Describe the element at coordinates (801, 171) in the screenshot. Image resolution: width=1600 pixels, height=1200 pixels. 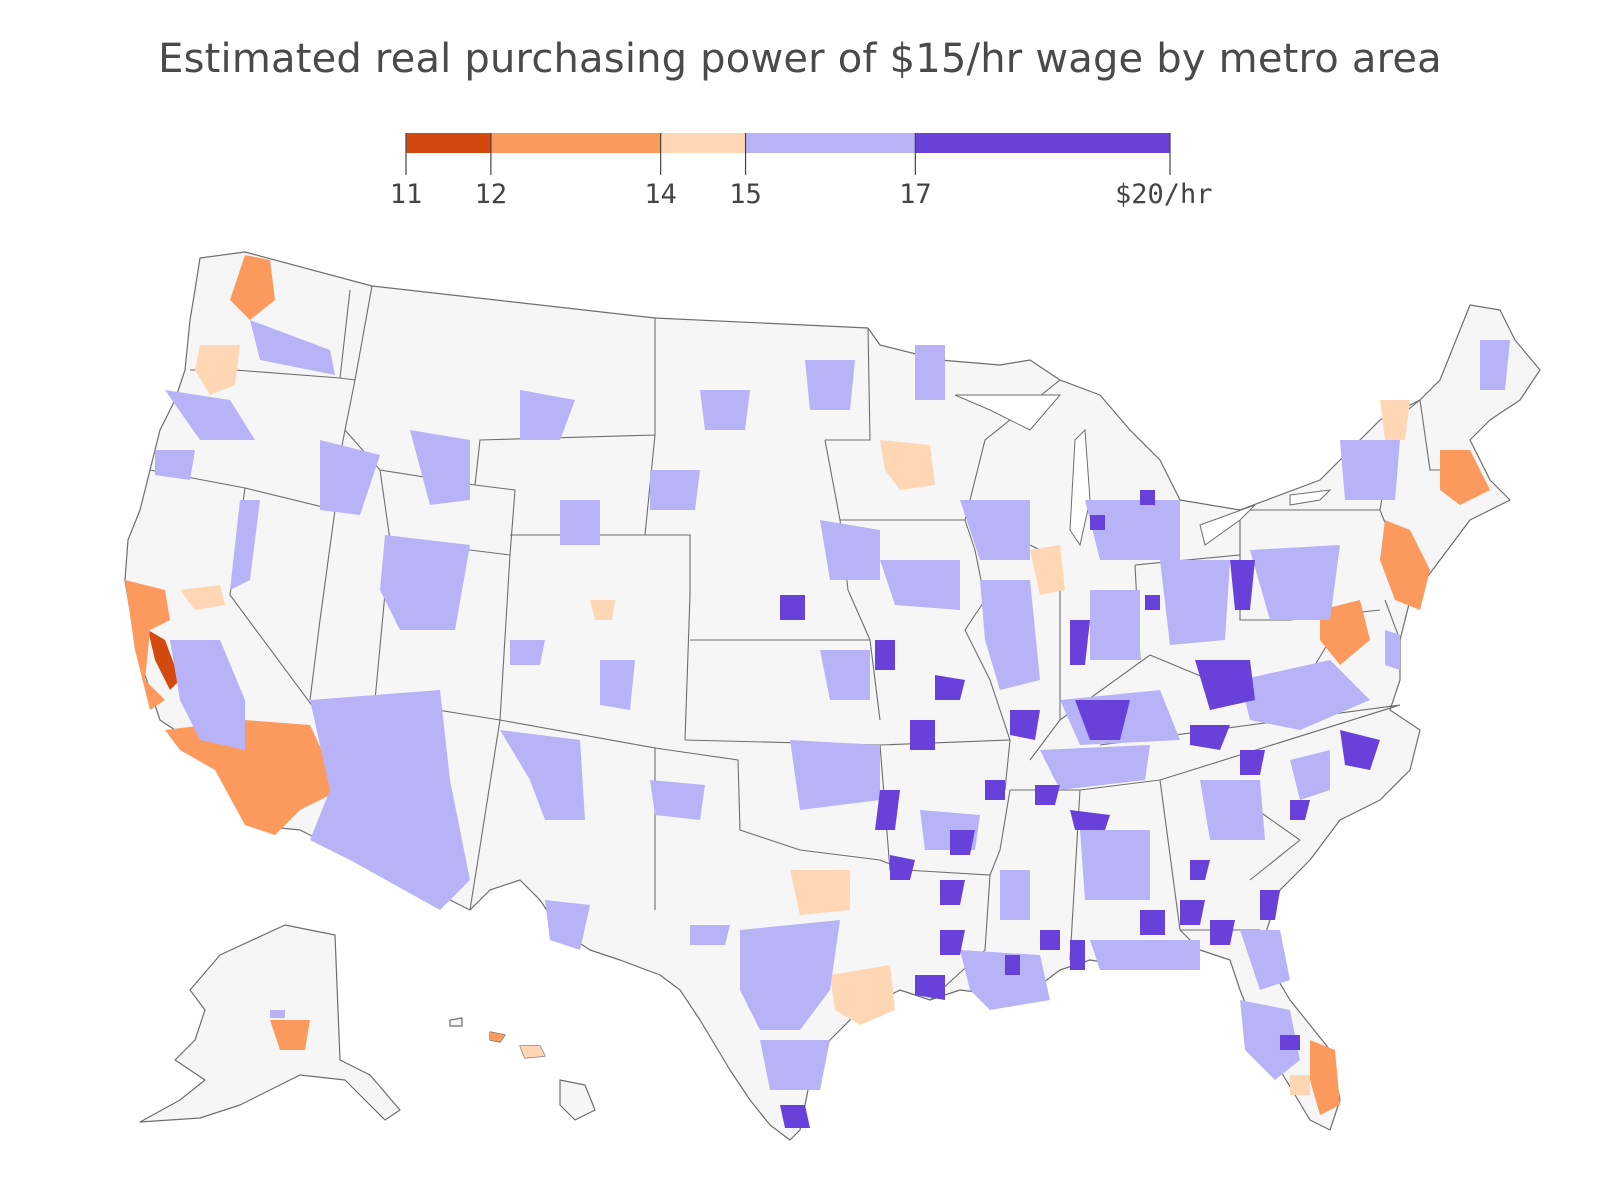
I see `color-legend: 11 12 14 15 17 $20/hr` at that location.